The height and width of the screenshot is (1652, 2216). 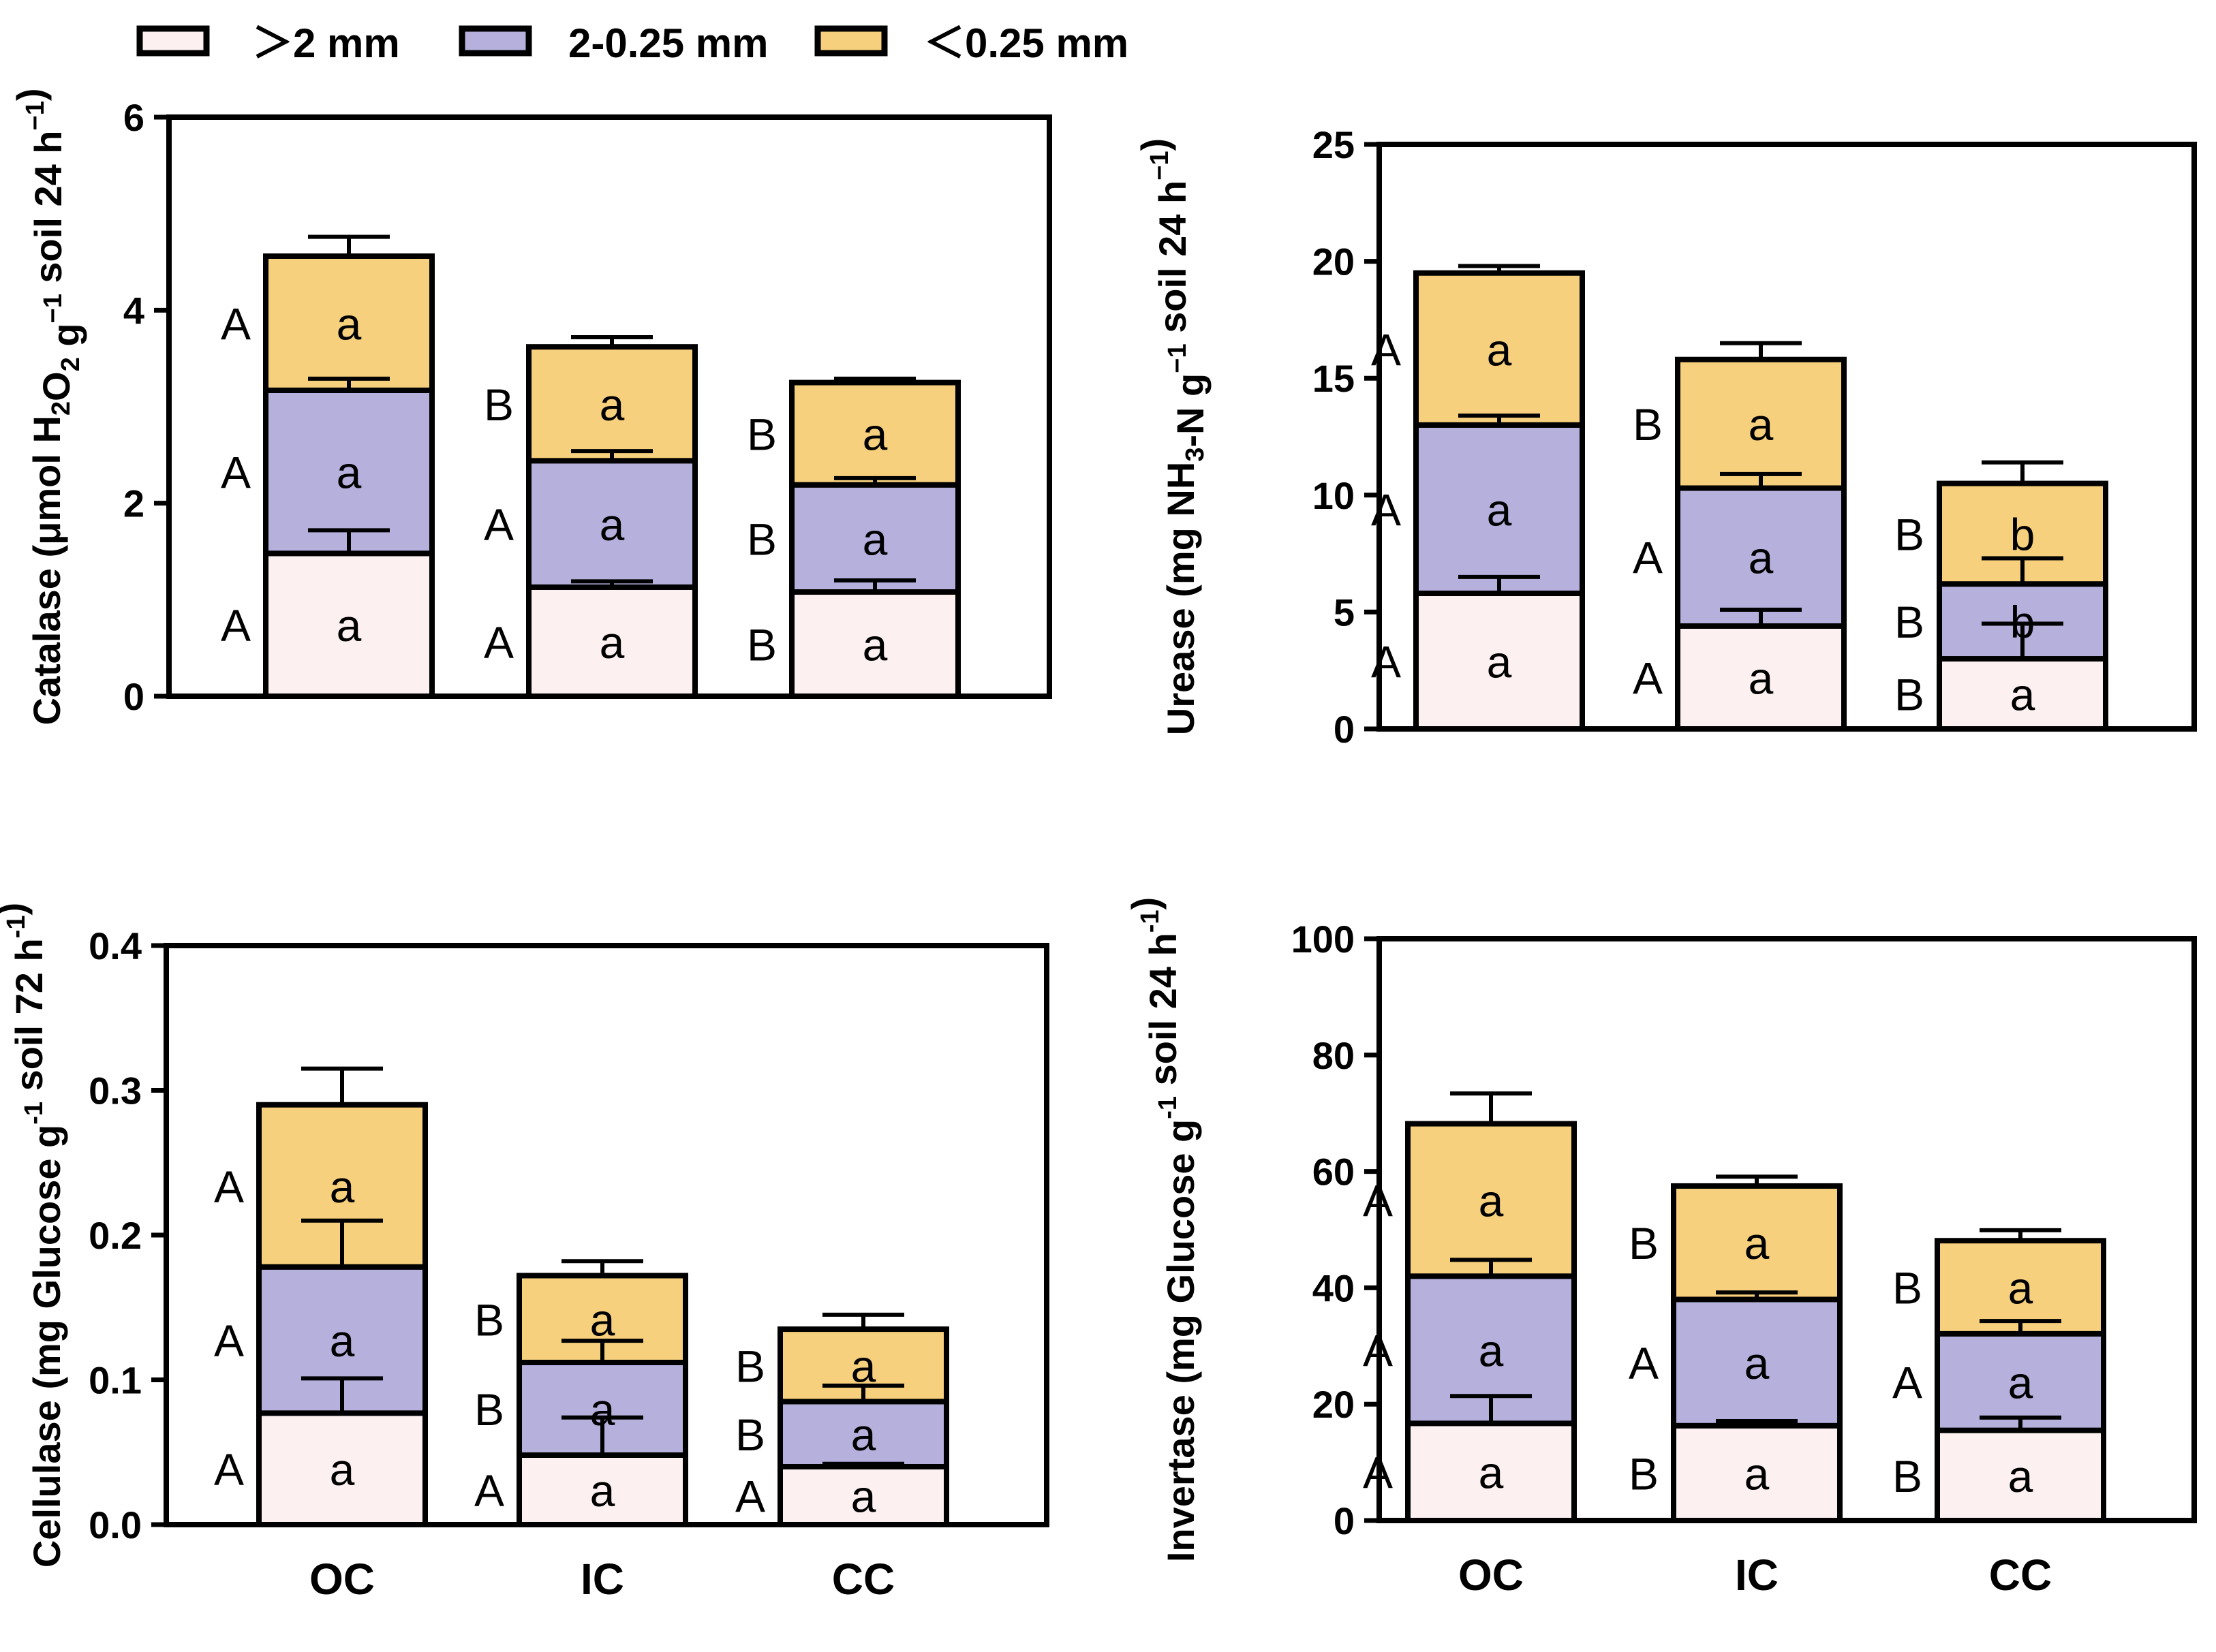 I want to click on y-tick-label: 0.4, so click(x=115, y=945).